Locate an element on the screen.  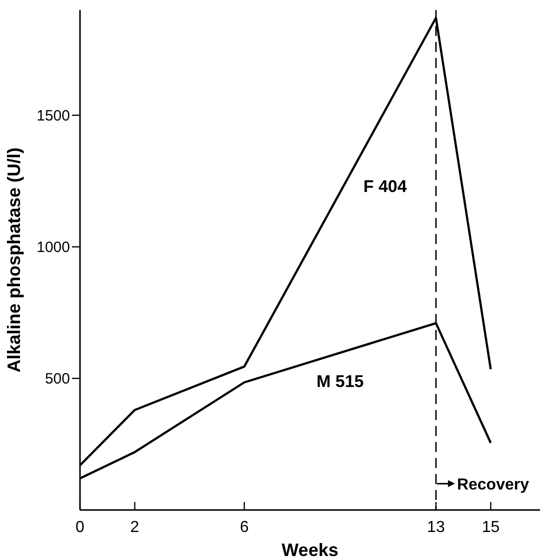
y-tick-label: 500 is located at coordinates (57, 379).